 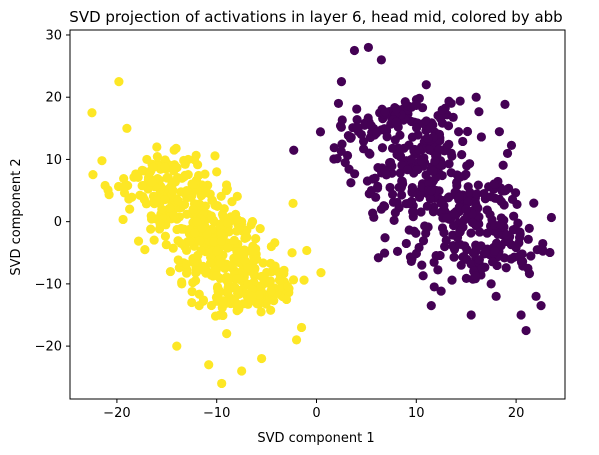 I want to click on y-tick-label: −10, so click(x=48, y=284).